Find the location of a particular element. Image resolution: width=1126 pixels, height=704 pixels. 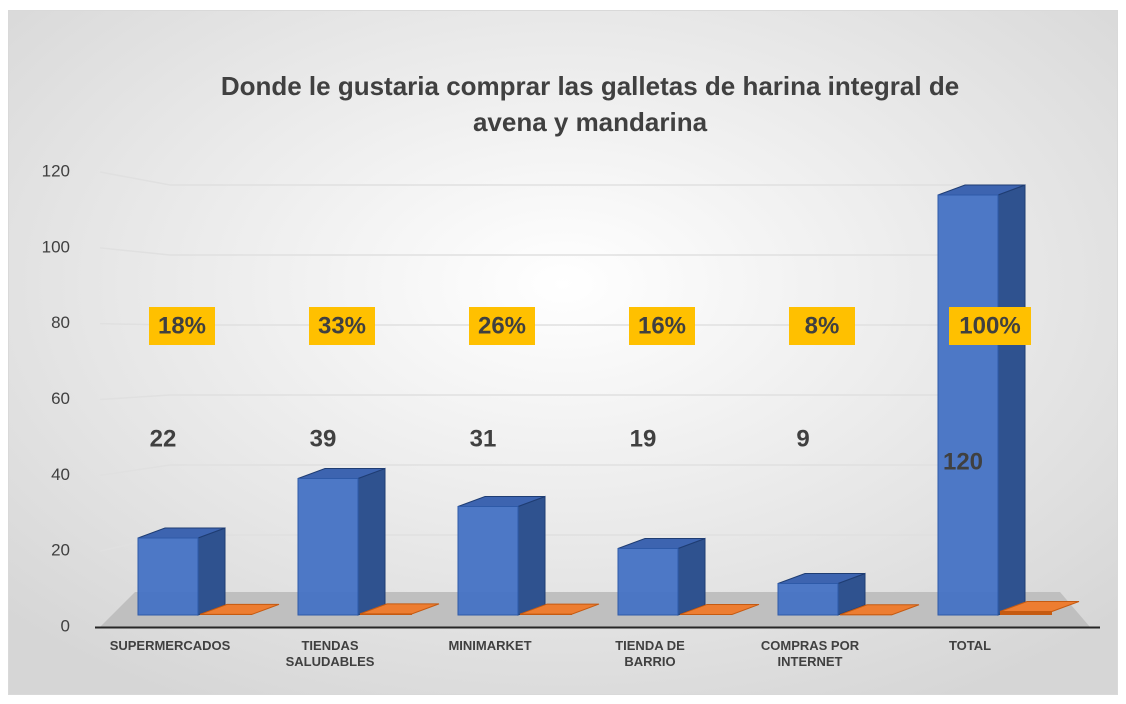

y-tick-label: 120 is located at coordinates (56, 170).